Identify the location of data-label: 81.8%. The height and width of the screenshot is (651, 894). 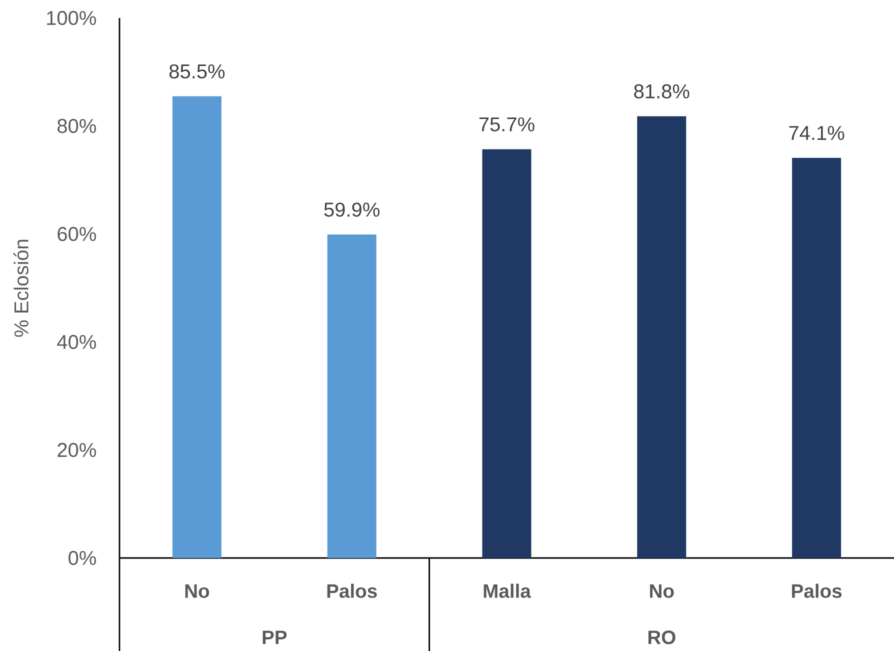
(662, 91).